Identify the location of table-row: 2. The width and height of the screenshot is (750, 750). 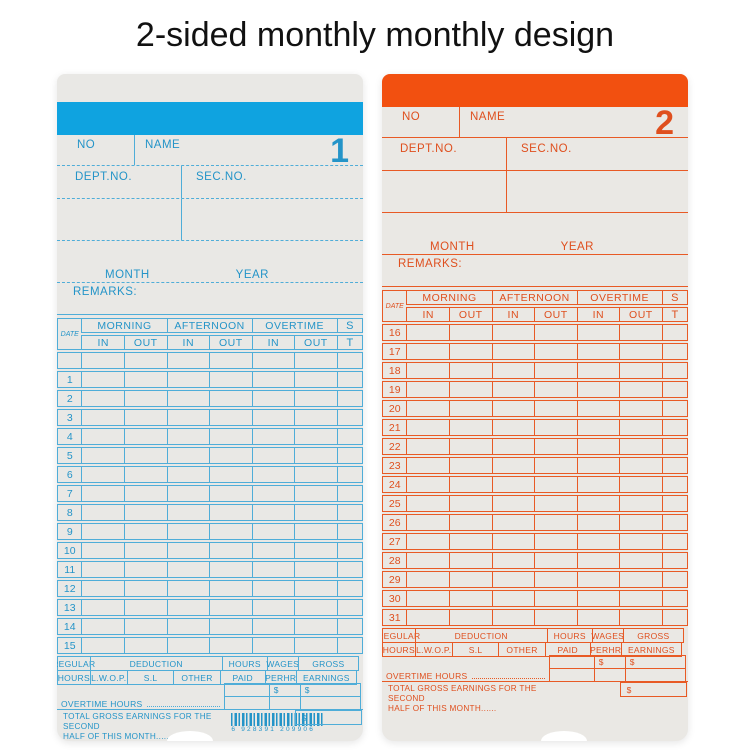
(210, 398).